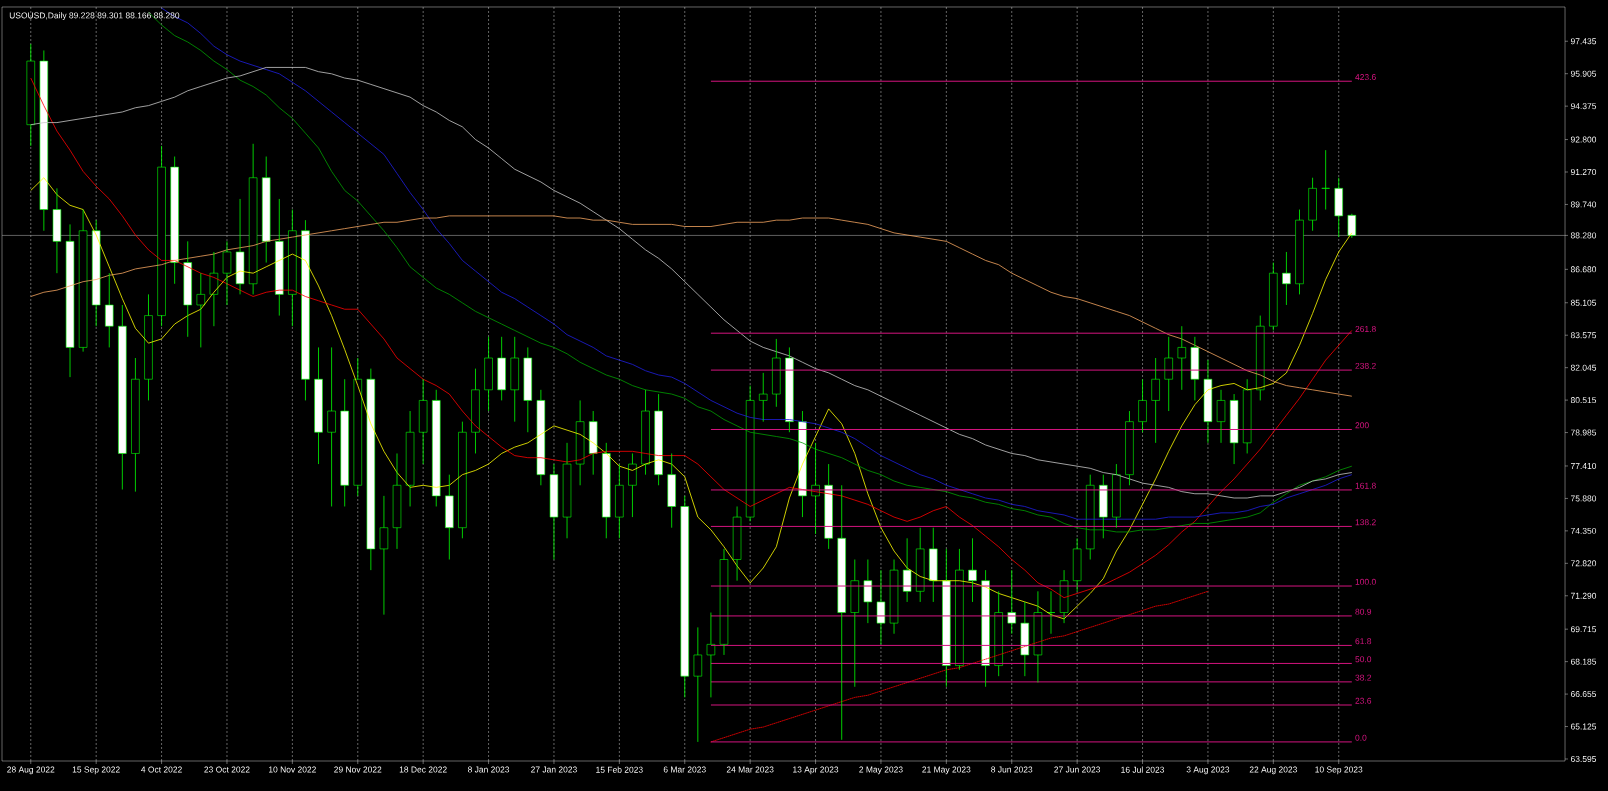  What do you see at coordinates (31, 770) in the screenshot?
I see `x-tick-label: 28 Aug 2022` at bounding box center [31, 770].